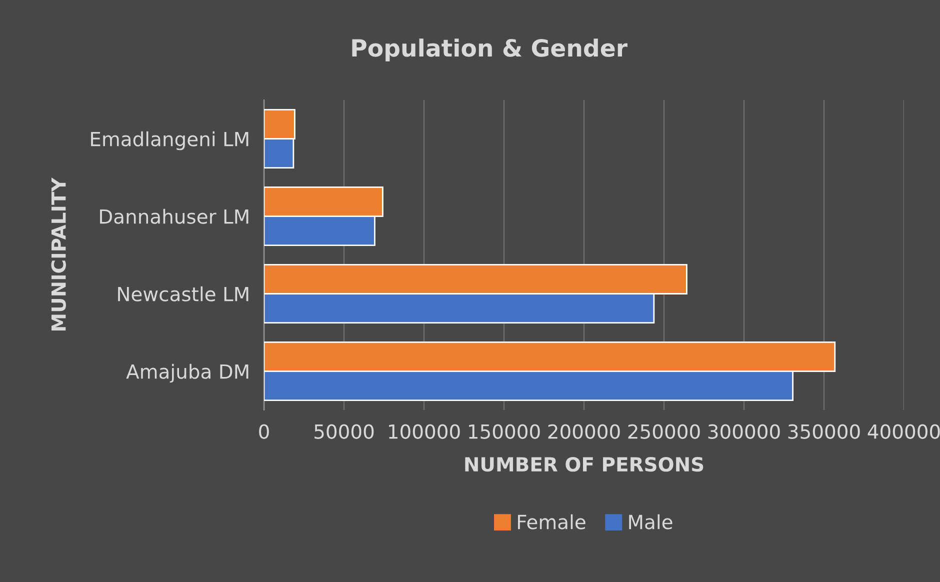 This screenshot has height=582, width=940. I want to click on x-axis-title: NUMBER OF PERSONS, so click(584, 464).